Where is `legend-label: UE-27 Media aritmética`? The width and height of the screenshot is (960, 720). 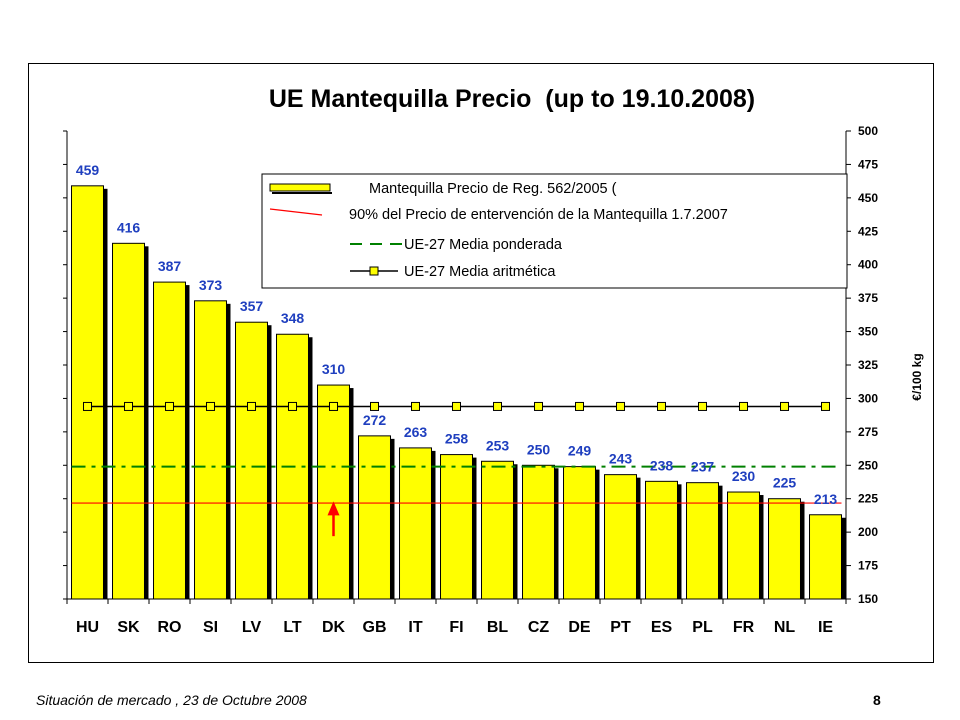
legend-label: UE-27 Media aritmética is located at coordinates (480, 272).